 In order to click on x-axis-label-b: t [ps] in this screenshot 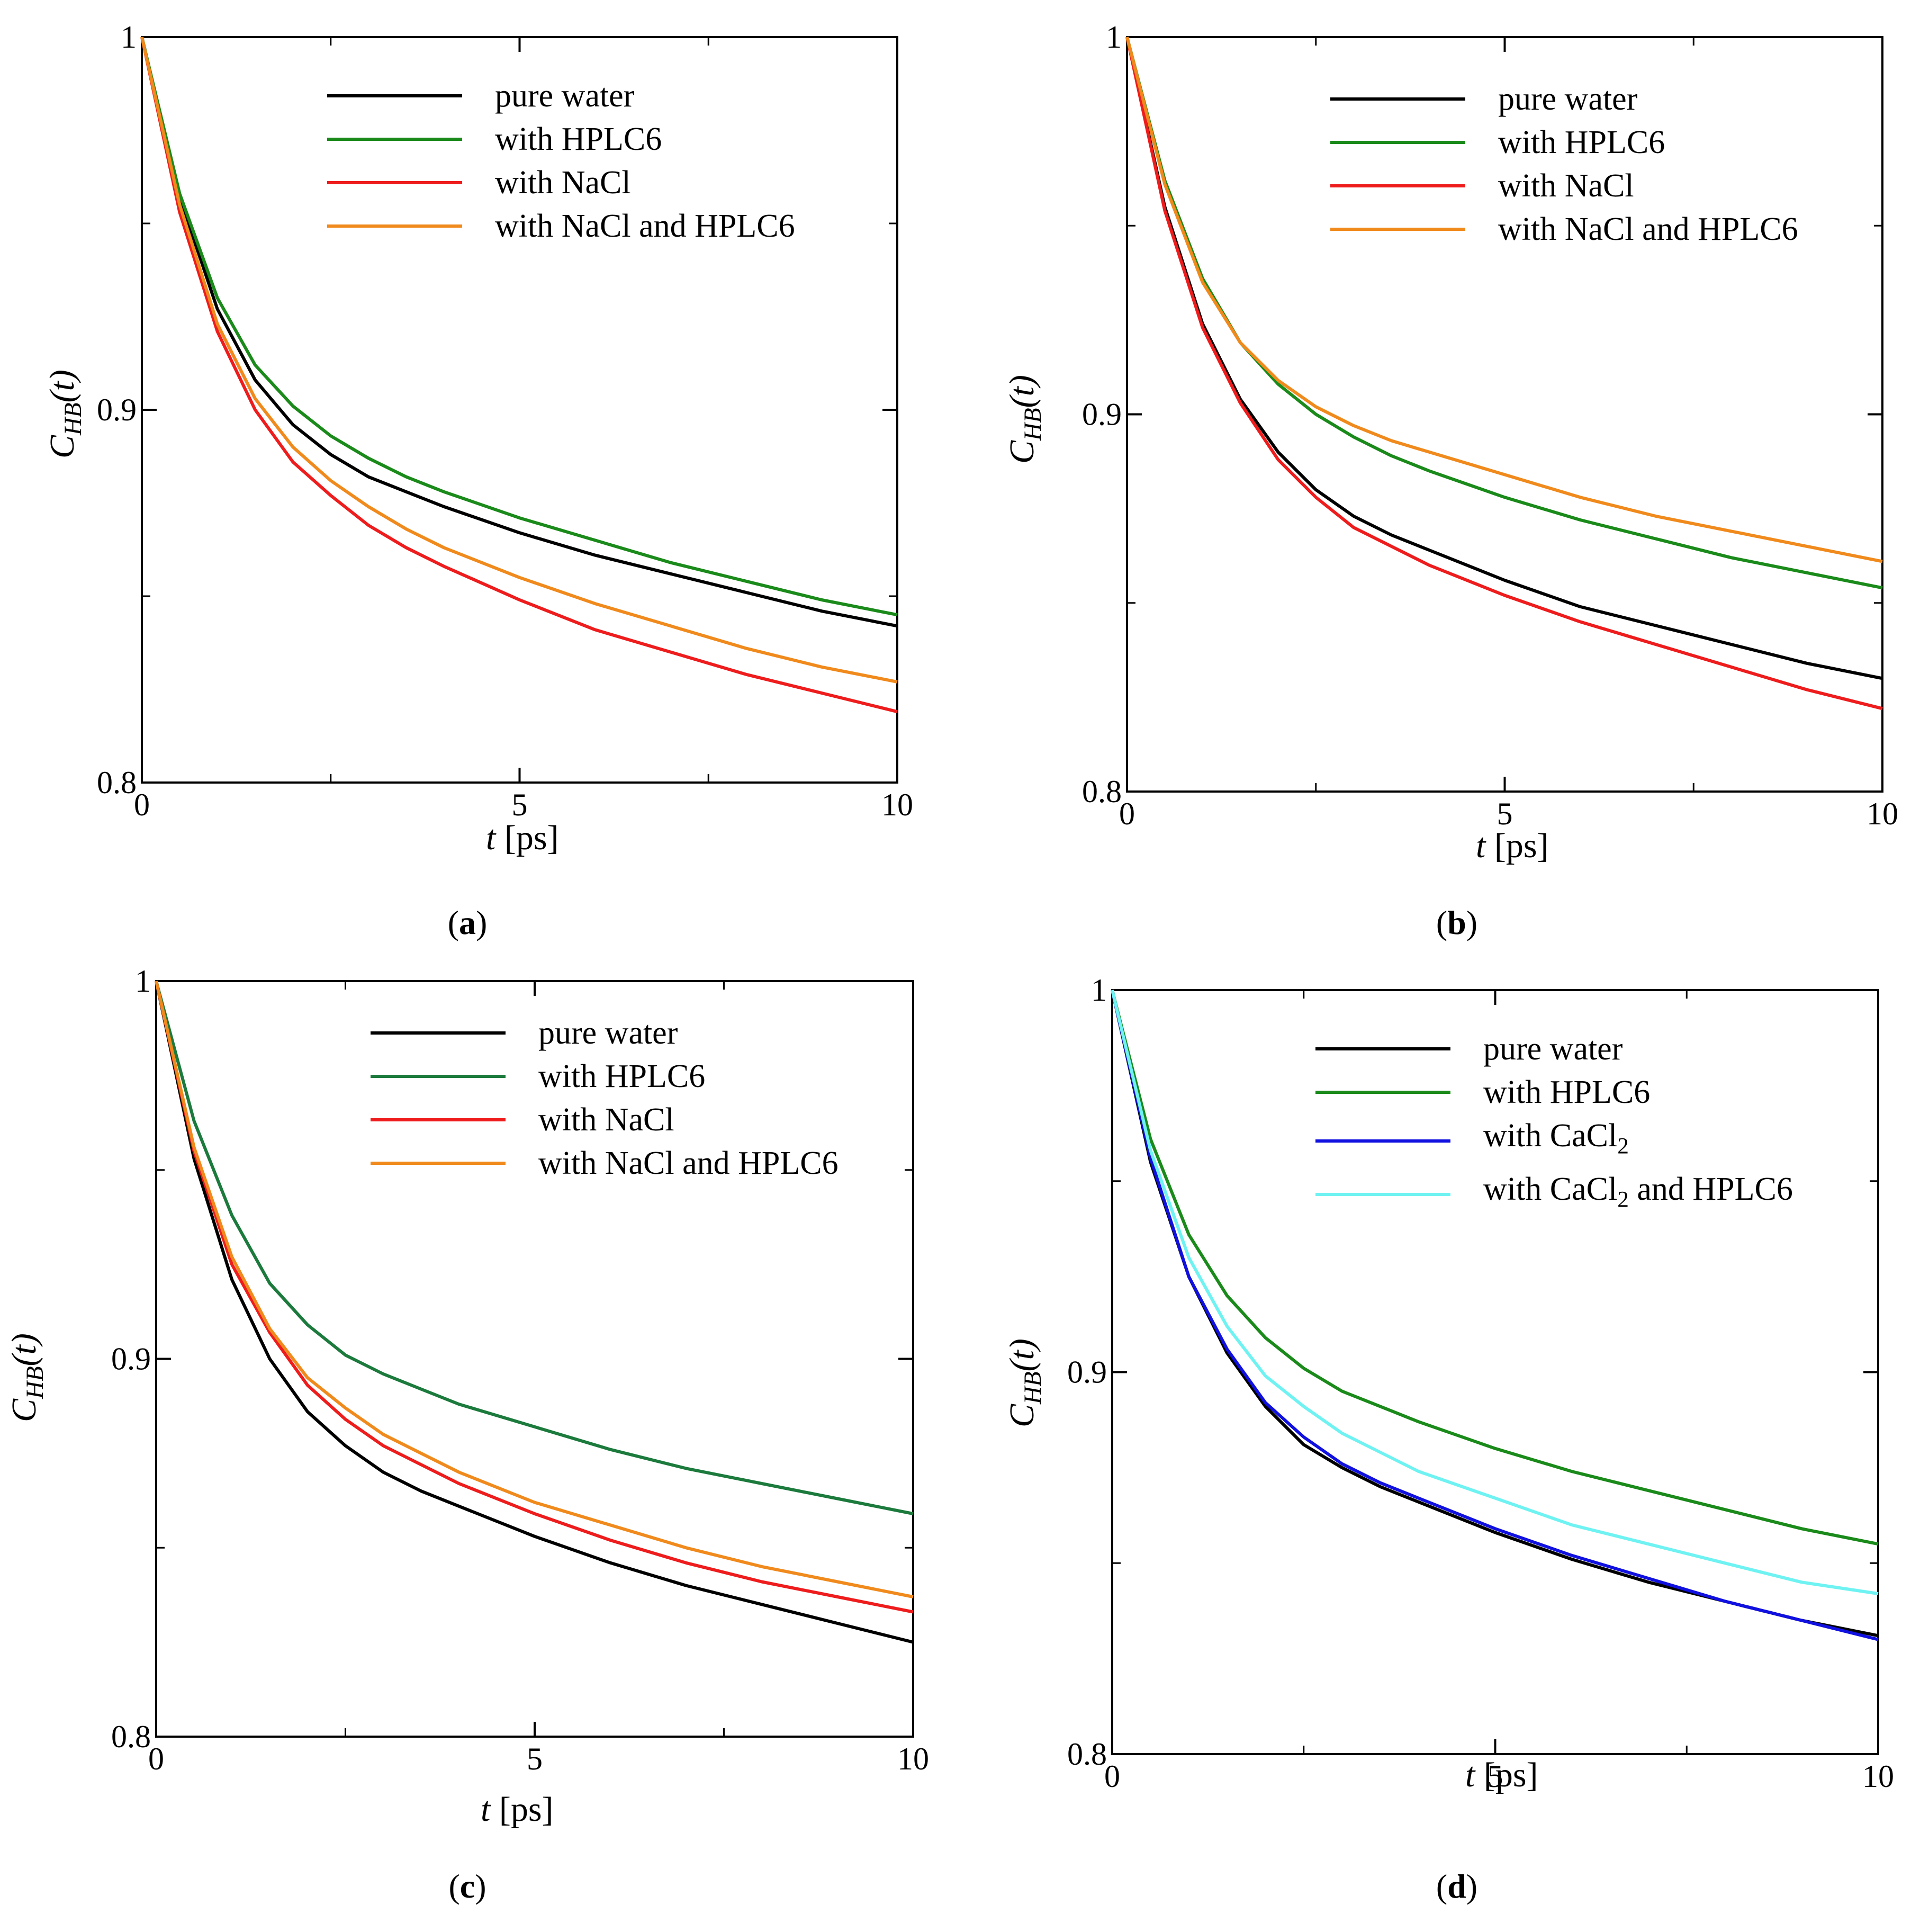, I will do `click(1512, 846)`.